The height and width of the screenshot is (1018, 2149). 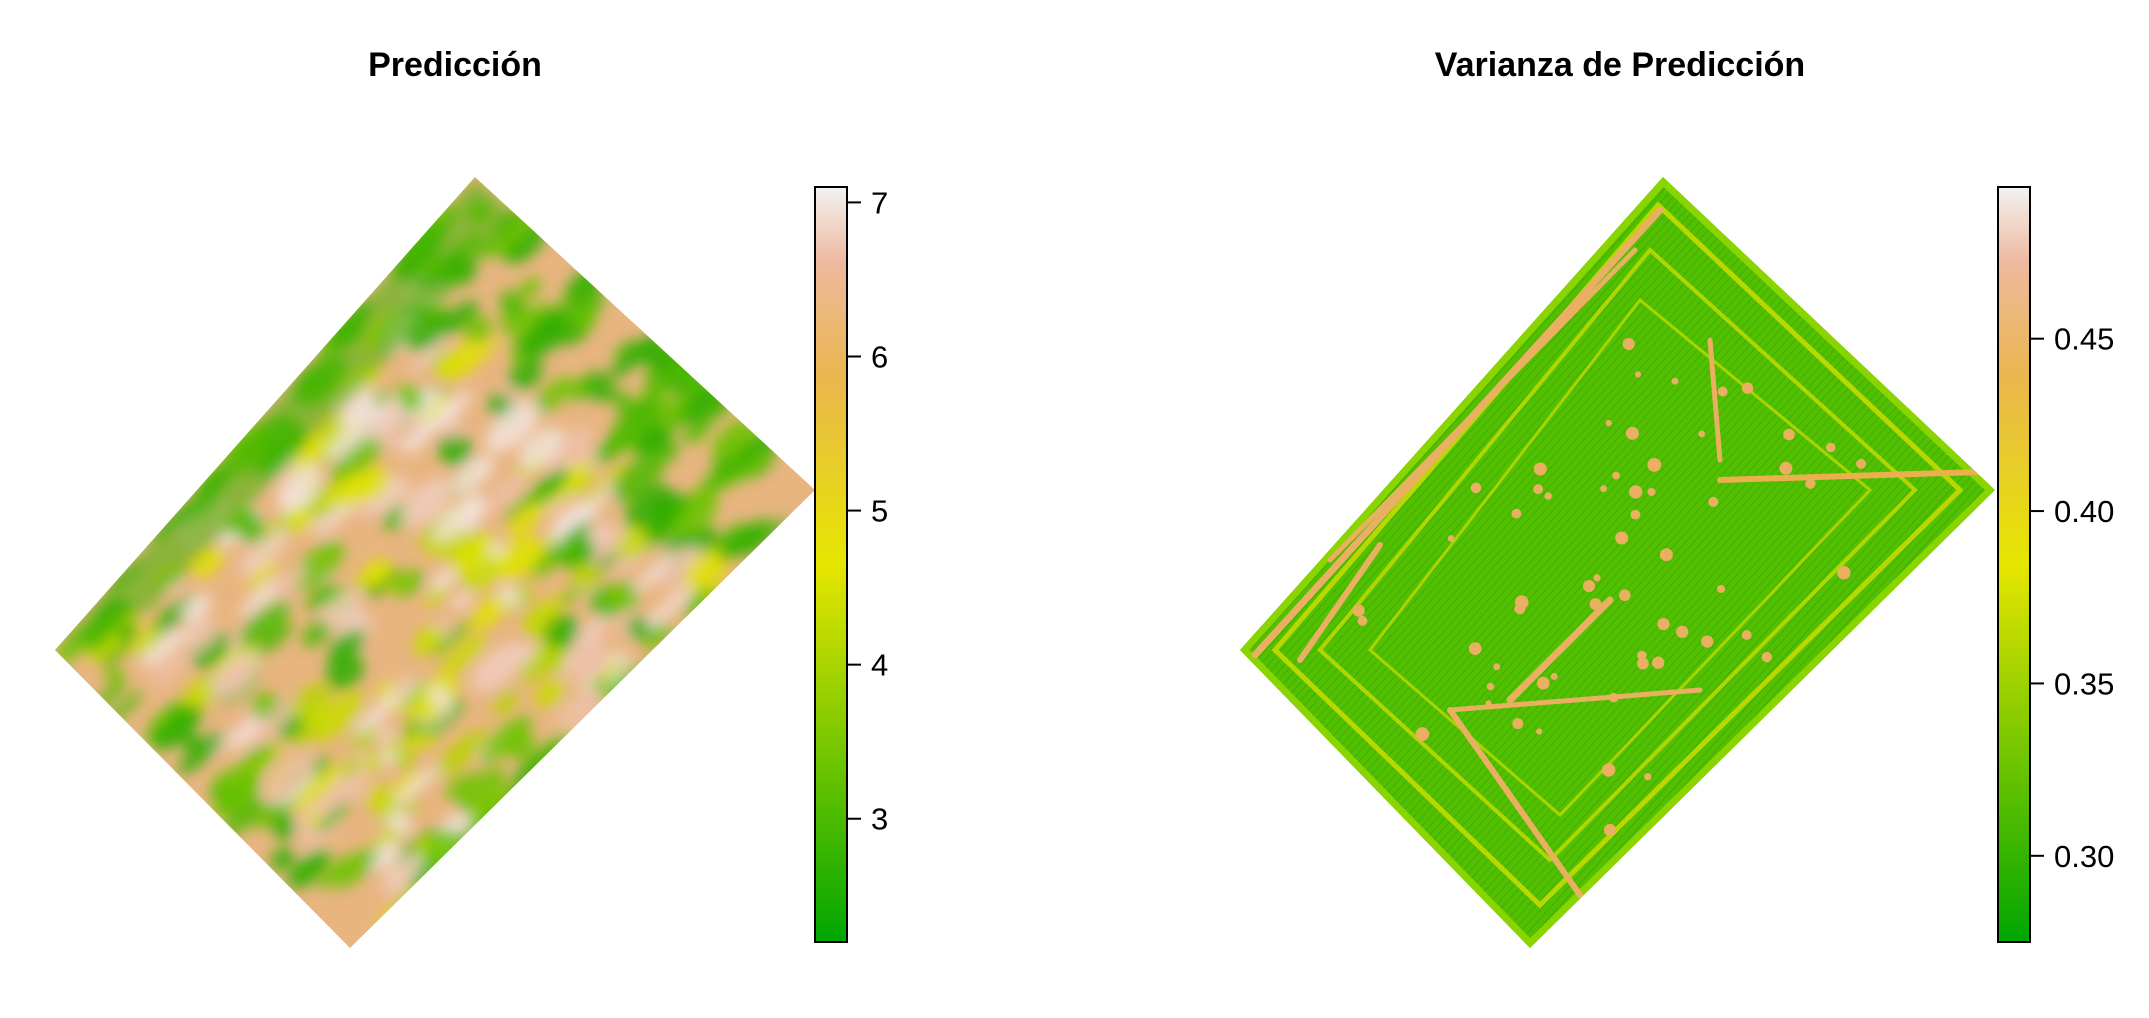 What do you see at coordinates (2014, 564) in the screenshot?
I see `variance-colorbar-fill` at bounding box center [2014, 564].